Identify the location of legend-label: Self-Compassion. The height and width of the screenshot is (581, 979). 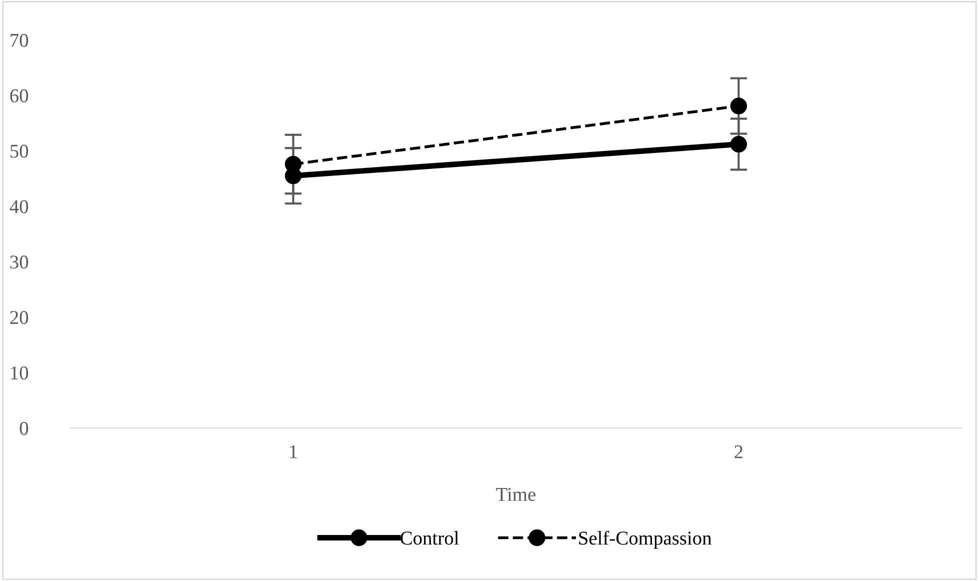
(645, 539).